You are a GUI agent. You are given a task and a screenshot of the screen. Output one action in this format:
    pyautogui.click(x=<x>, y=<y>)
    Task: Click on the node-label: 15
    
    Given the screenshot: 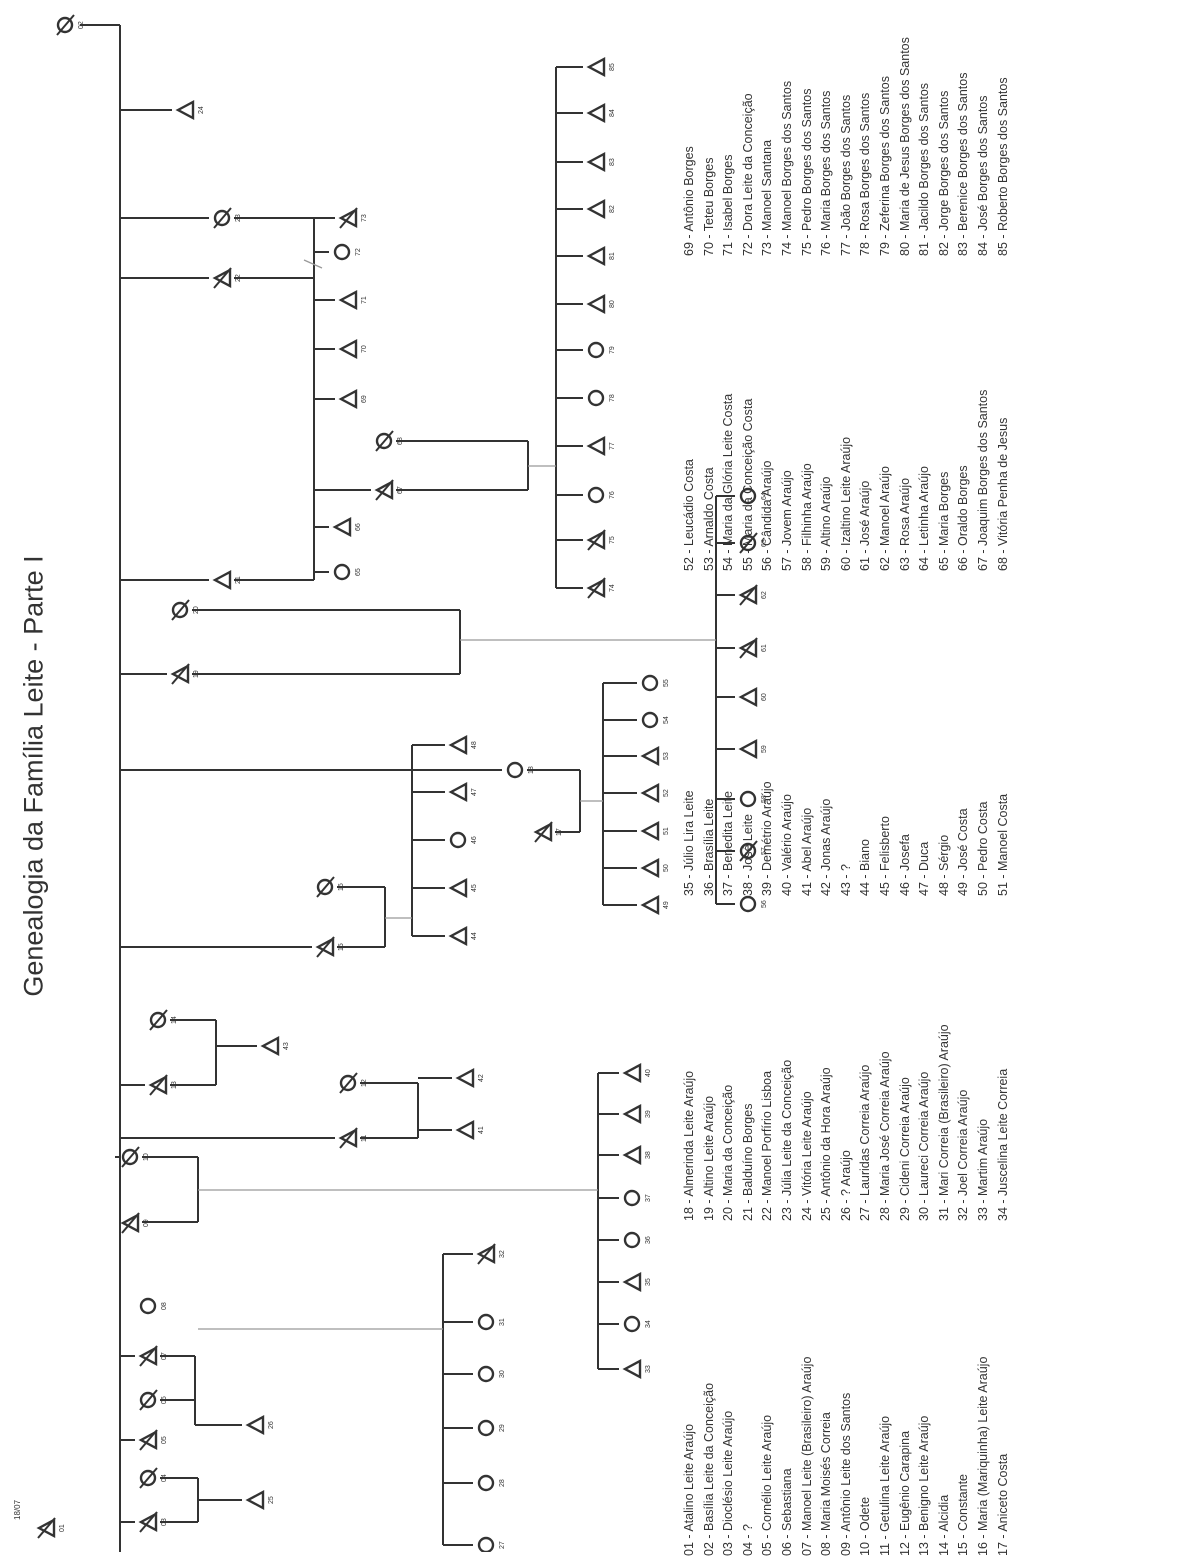 What is the action you would take?
    pyautogui.click(x=341, y=947)
    